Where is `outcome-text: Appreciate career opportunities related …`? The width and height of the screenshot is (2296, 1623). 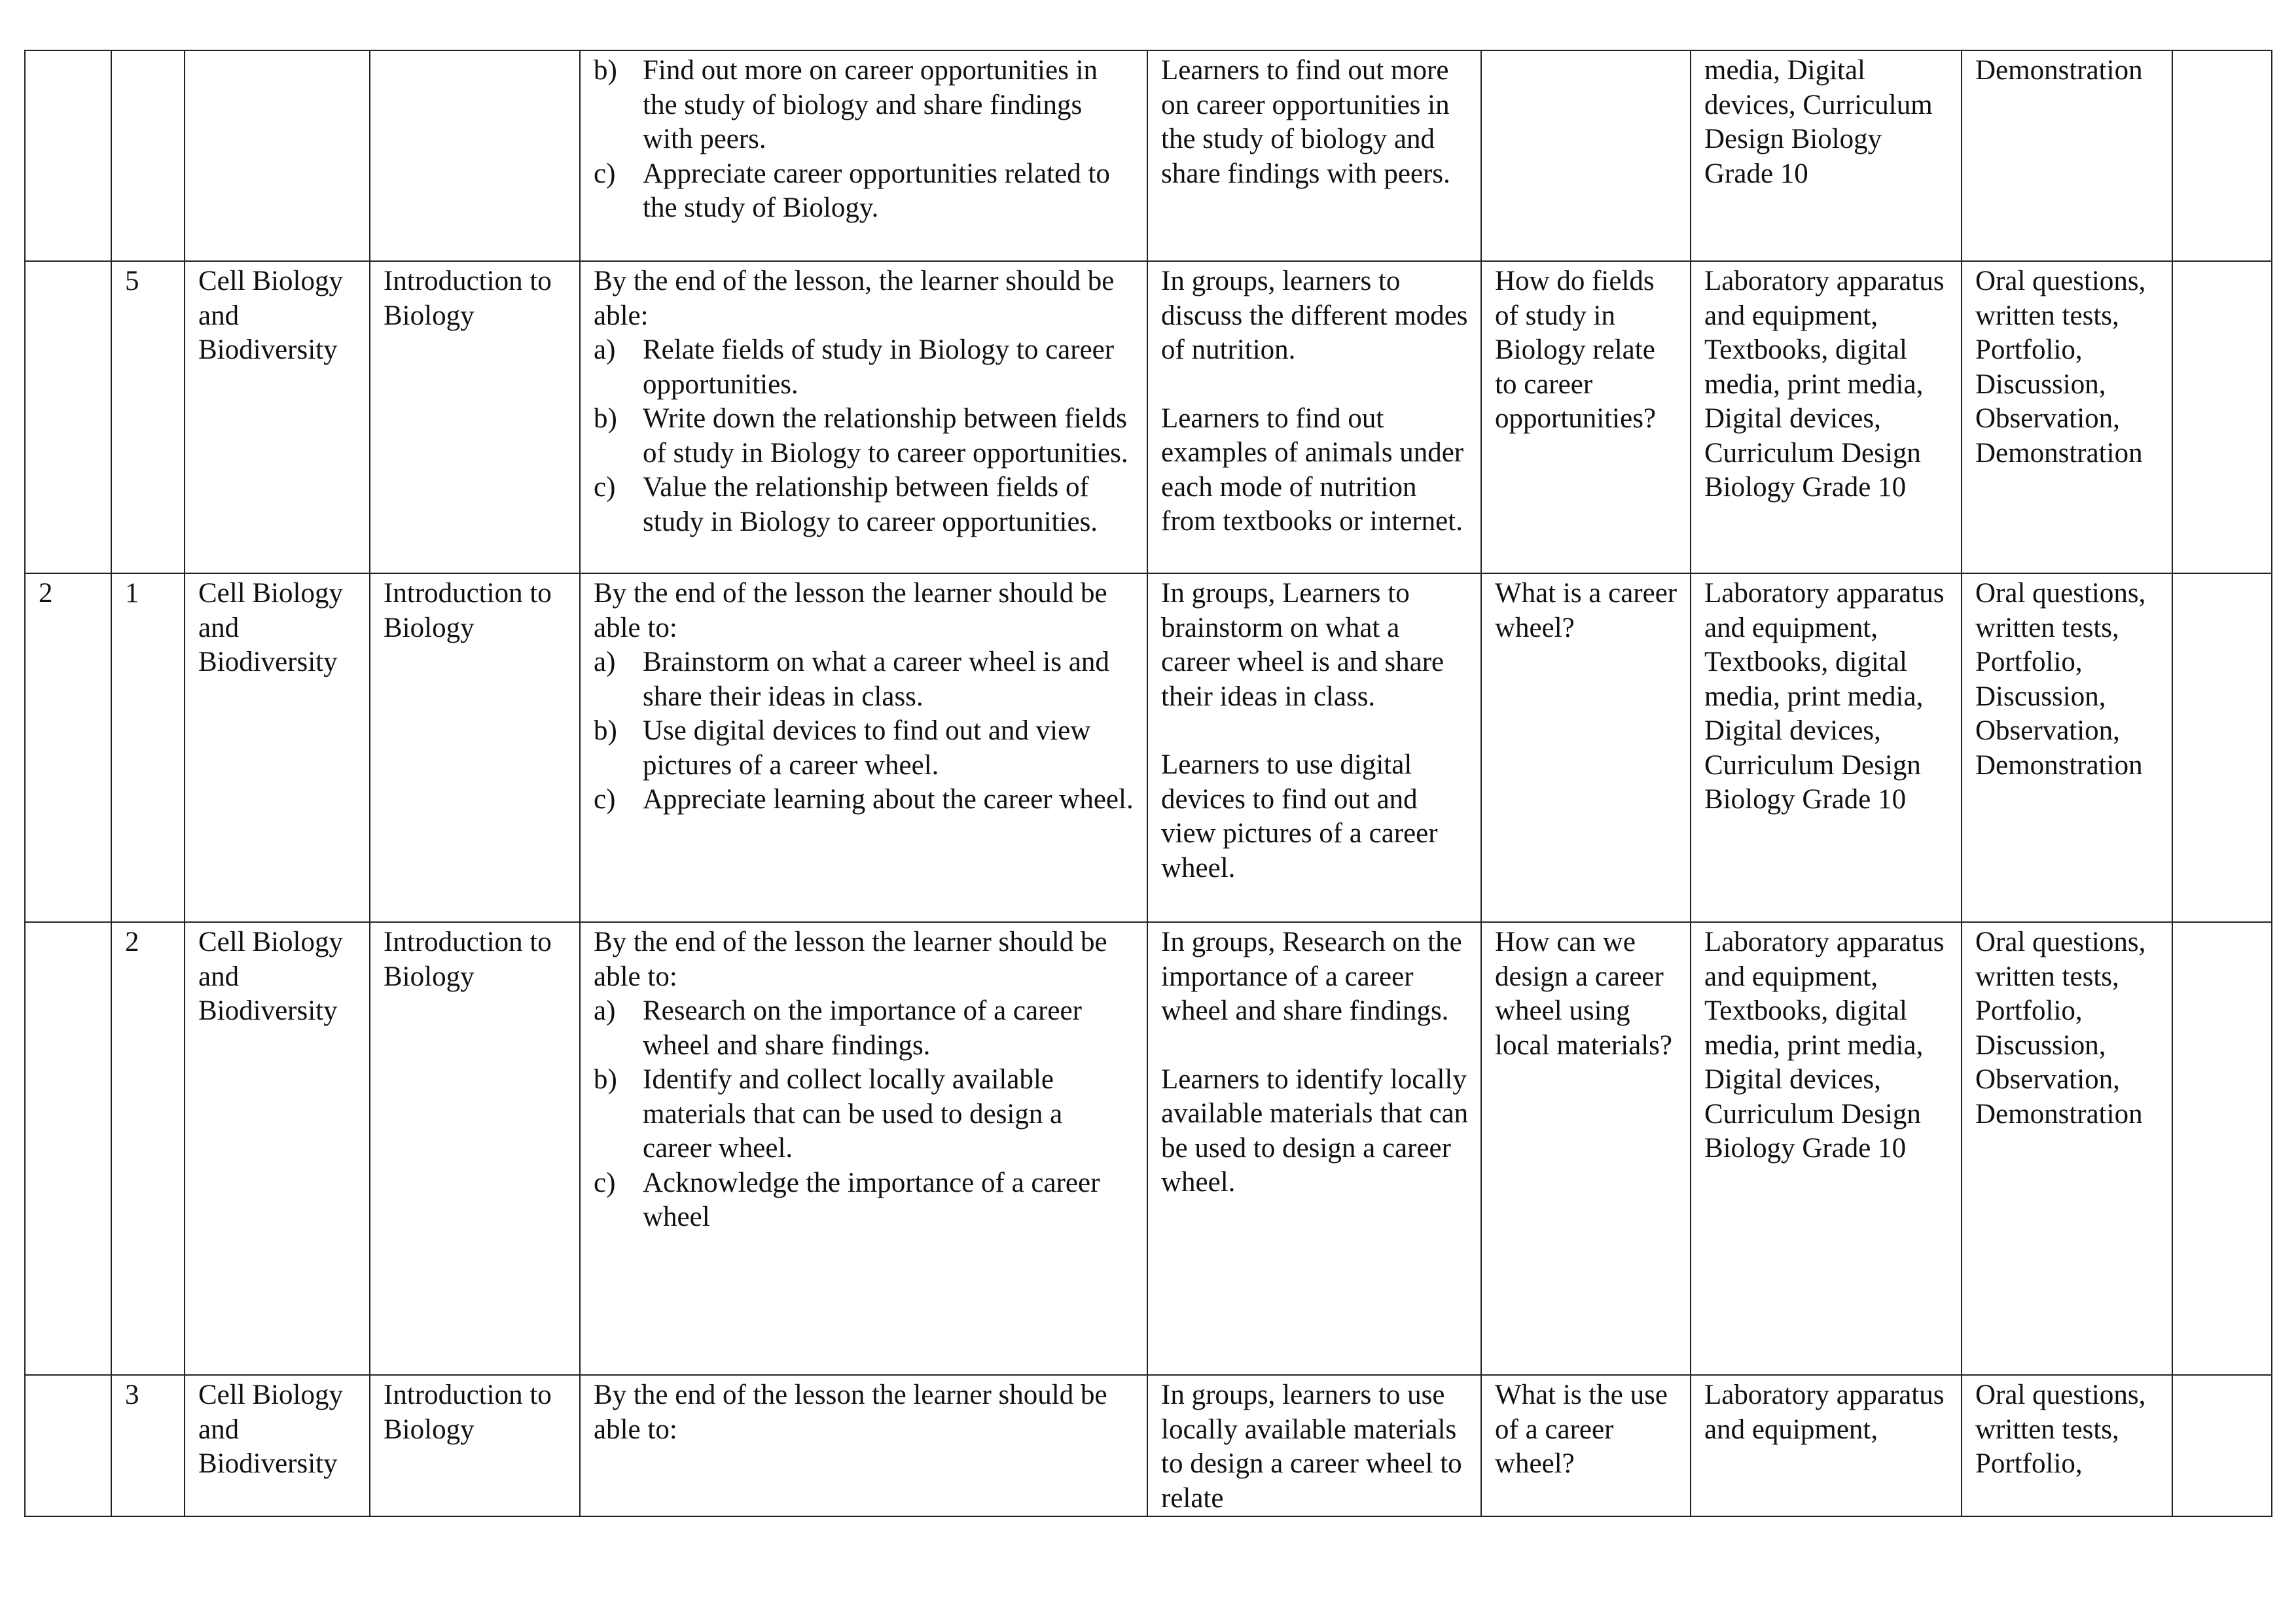 outcome-text: Appreciate career opportunities related … is located at coordinates (876, 191).